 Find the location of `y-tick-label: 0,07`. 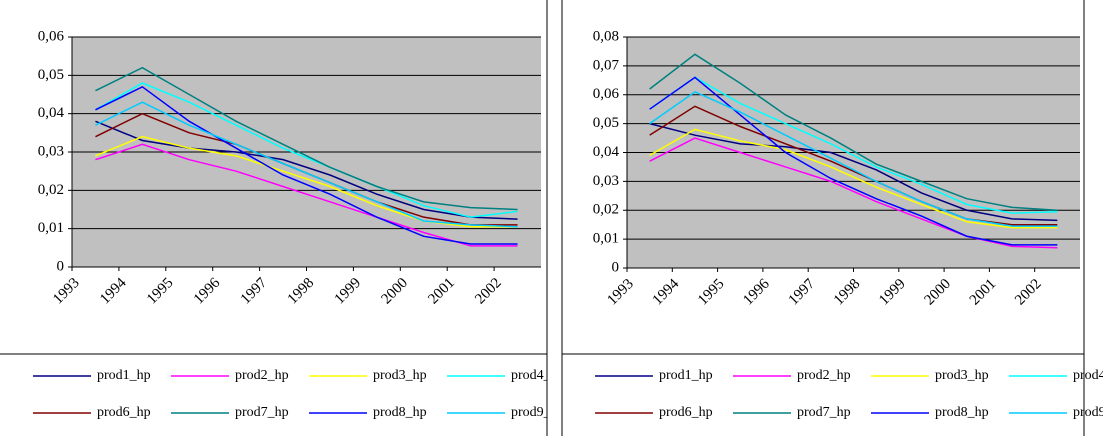

y-tick-label: 0,07 is located at coordinates (606, 65).